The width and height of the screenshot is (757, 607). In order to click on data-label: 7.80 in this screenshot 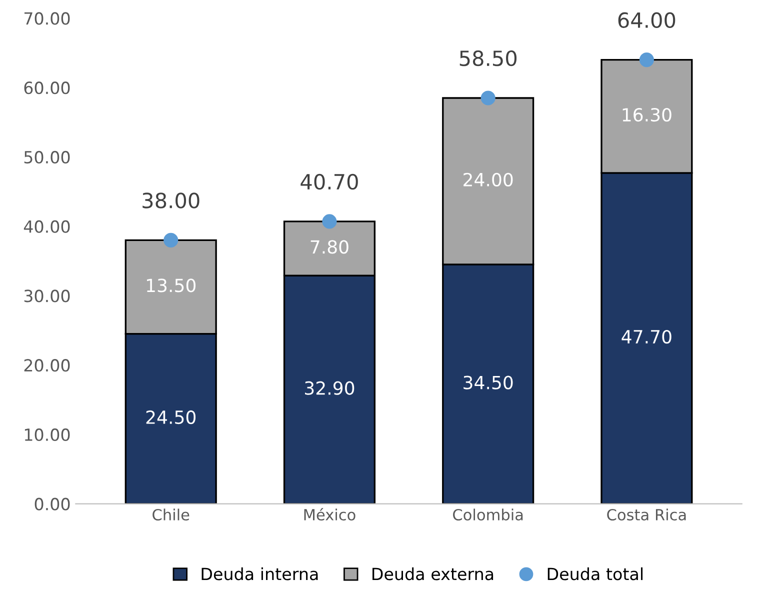, I will do `click(329, 247)`.